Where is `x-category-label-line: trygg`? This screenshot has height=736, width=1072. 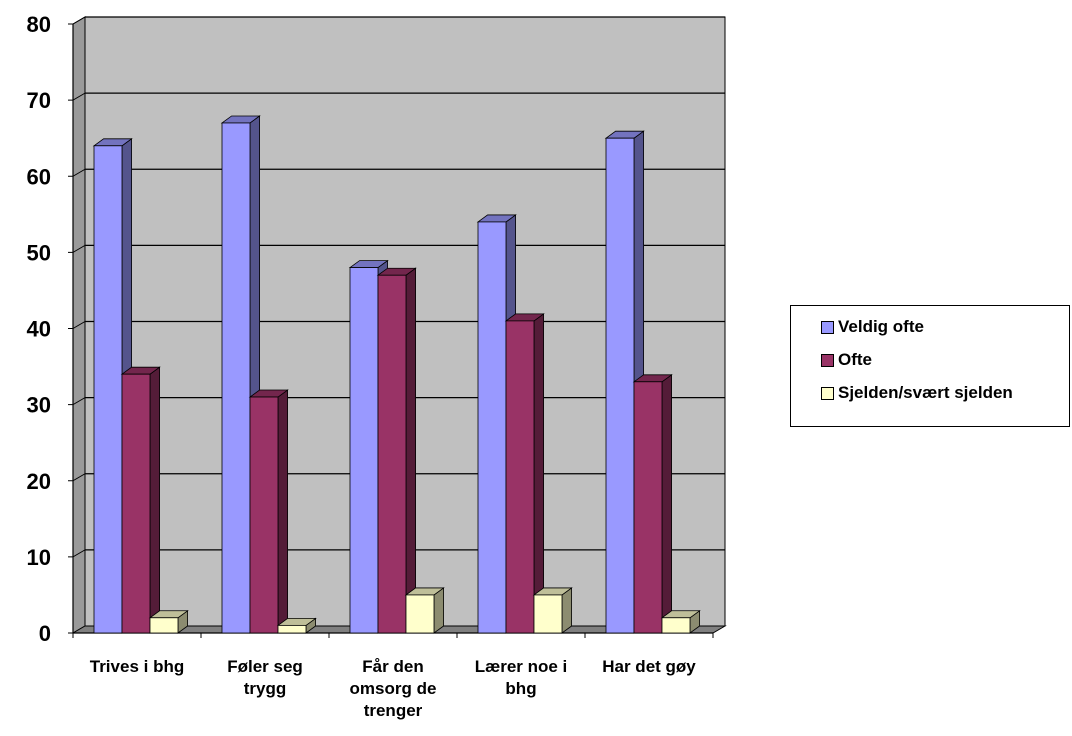 x-category-label-line: trygg is located at coordinates (265, 688).